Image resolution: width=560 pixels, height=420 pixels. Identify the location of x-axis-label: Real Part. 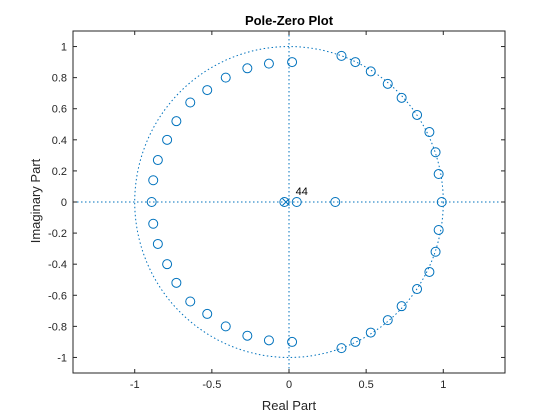
(289, 405).